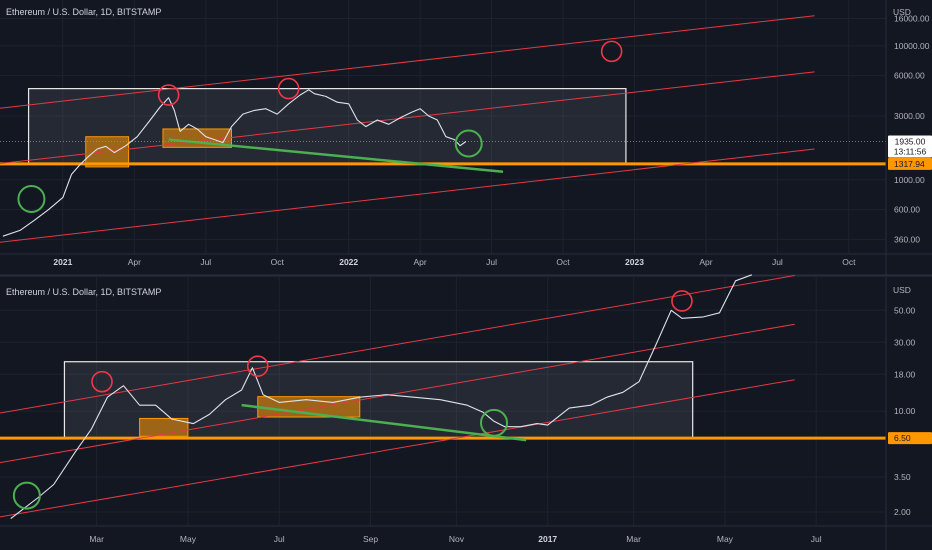 This screenshot has width=932, height=550. What do you see at coordinates (909, 116) in the screenshot?
I see `price-tick-label: 3000.00` at bounding box center [909, 116].